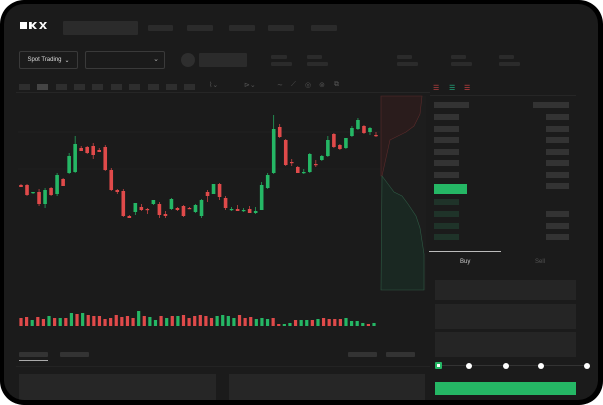 The width and height of the screenshot is (603, 405). Describe the element at coordinates (505, 290) in the screenshot. I see `price-input` at that location.